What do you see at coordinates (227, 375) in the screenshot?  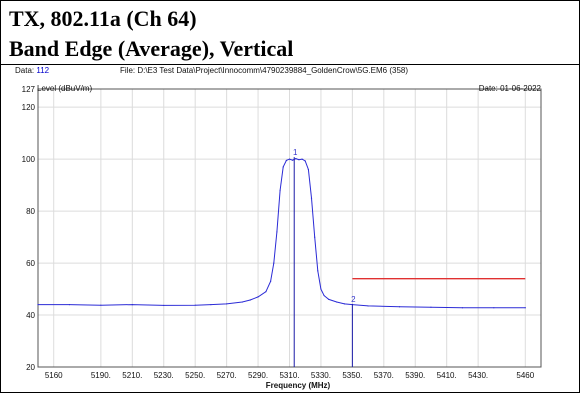 I see `x-tick-label: 5270.` at bounding box center [227, 375].